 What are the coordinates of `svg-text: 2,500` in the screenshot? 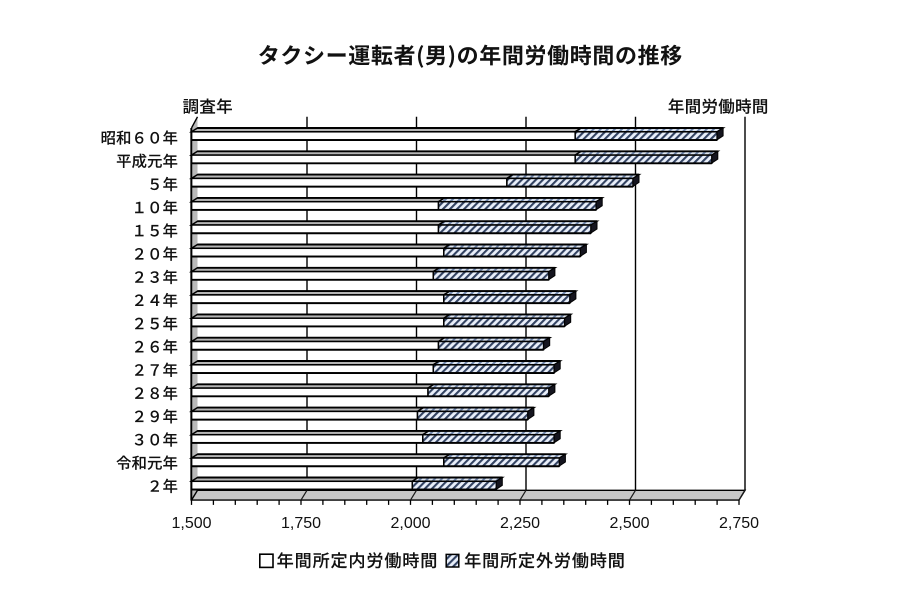 It's located at (629, 523).